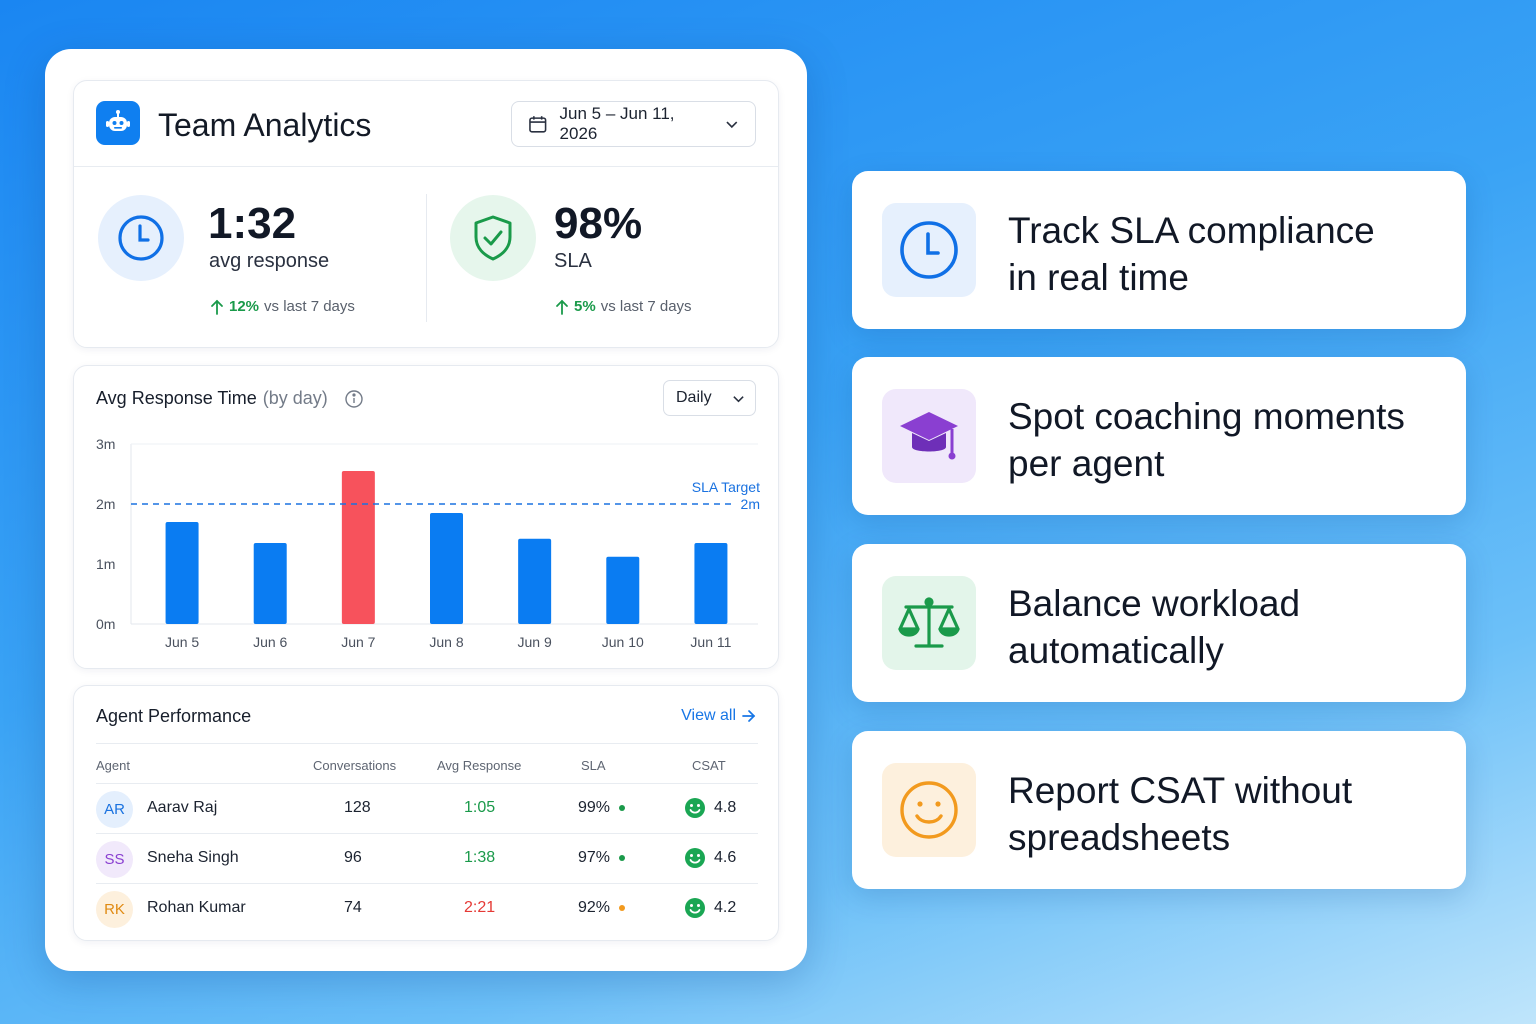  What do you see at coordinates (929, 623) in the screenshot?
I see `scales-icon` at bounding box center [929, 623].